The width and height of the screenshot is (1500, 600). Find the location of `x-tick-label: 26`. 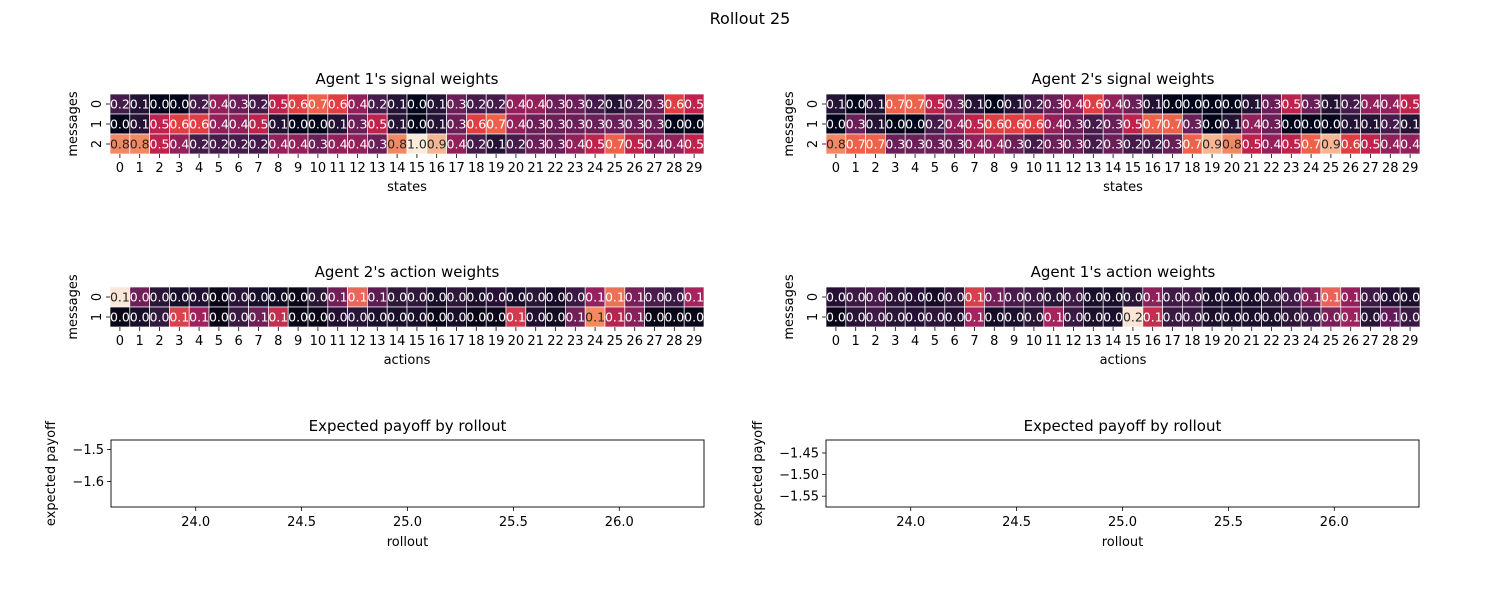

x-tick-label: 26 is located at coordinates (1350, 168).